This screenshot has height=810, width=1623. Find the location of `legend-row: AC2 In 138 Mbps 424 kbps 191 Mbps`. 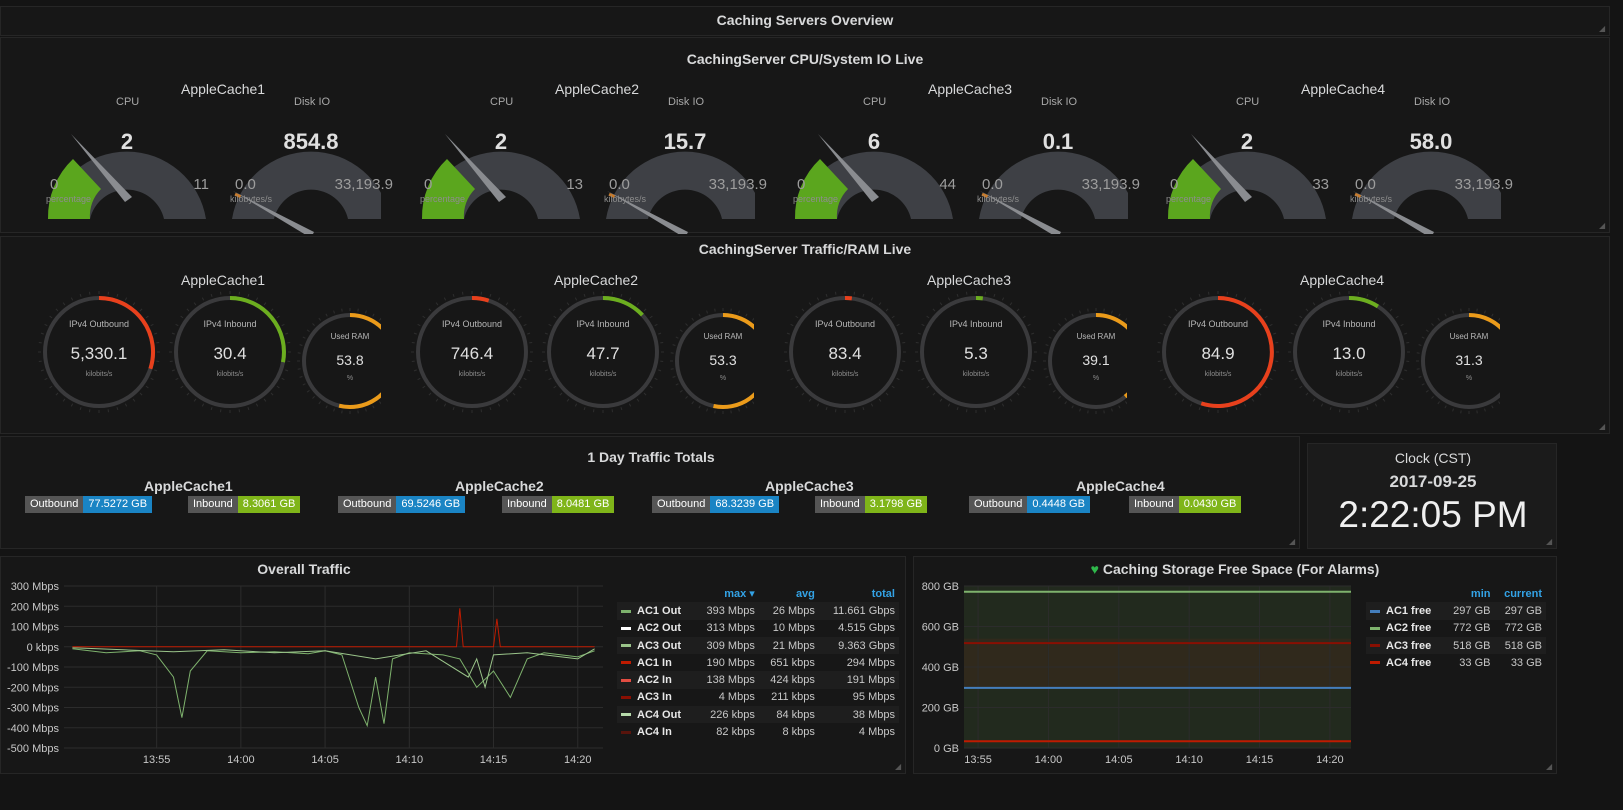

legend-row: AC2 In 138 Mbps 424 kbps 191 Mbps is located at coordinates (758, 680).